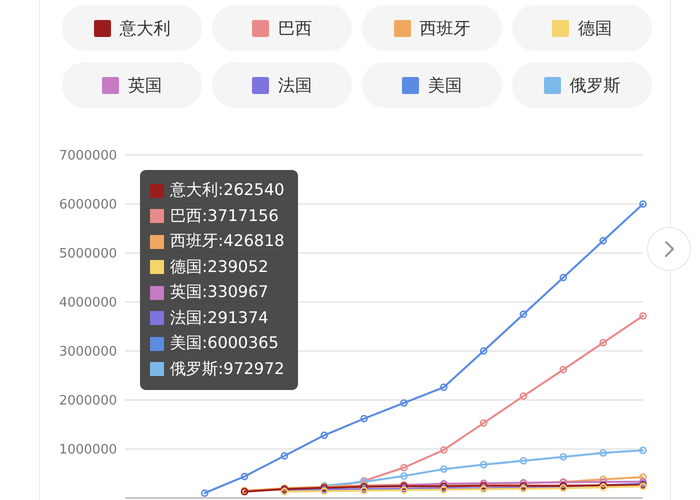  I want to click on y-tick-label: 7000000, so click(88, 156).